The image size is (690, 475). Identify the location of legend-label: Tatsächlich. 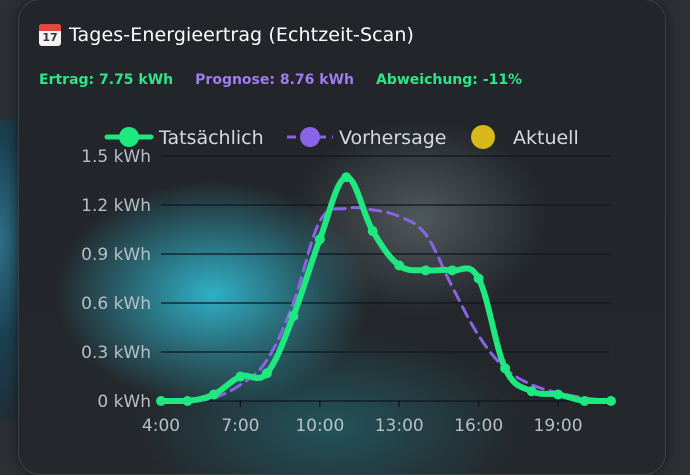
(211, 138).